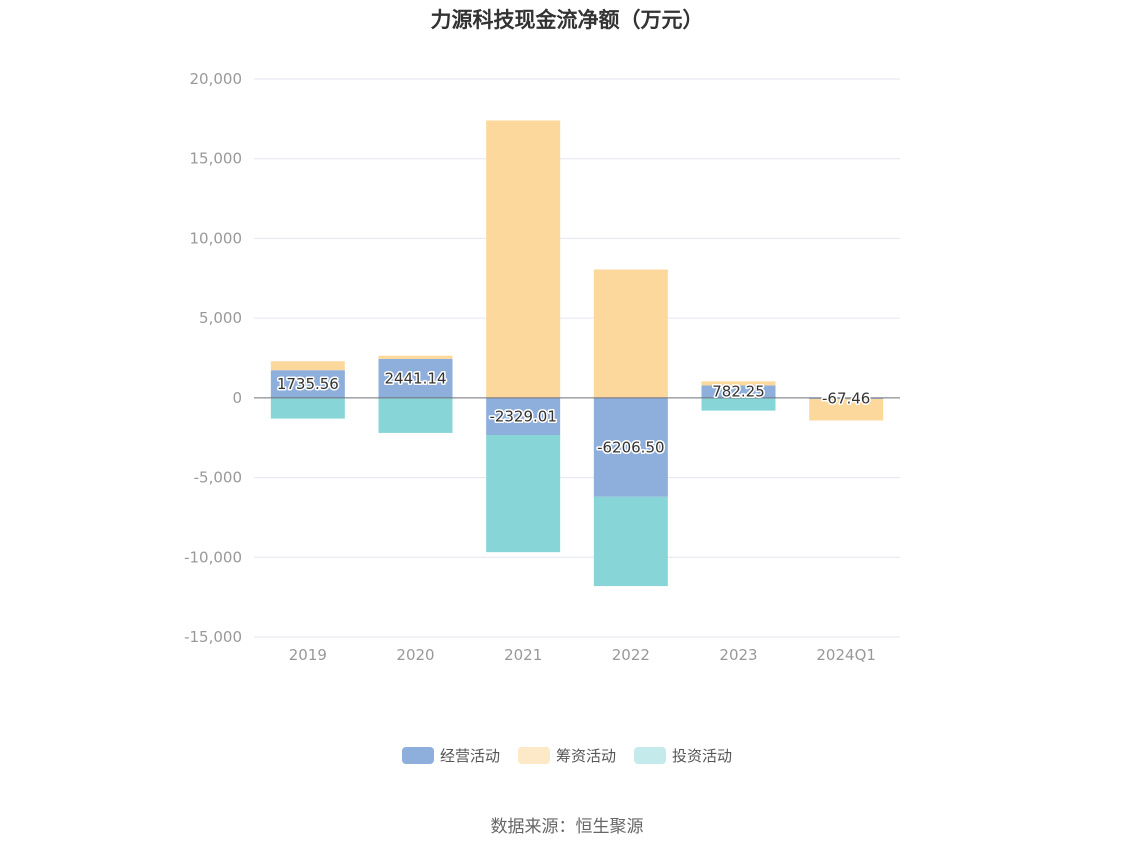 This screenshot has height=849, width=1134. Describe the element at coordinates (738, 383) in the screenshot. I see `bar-financing-2023` at that location.